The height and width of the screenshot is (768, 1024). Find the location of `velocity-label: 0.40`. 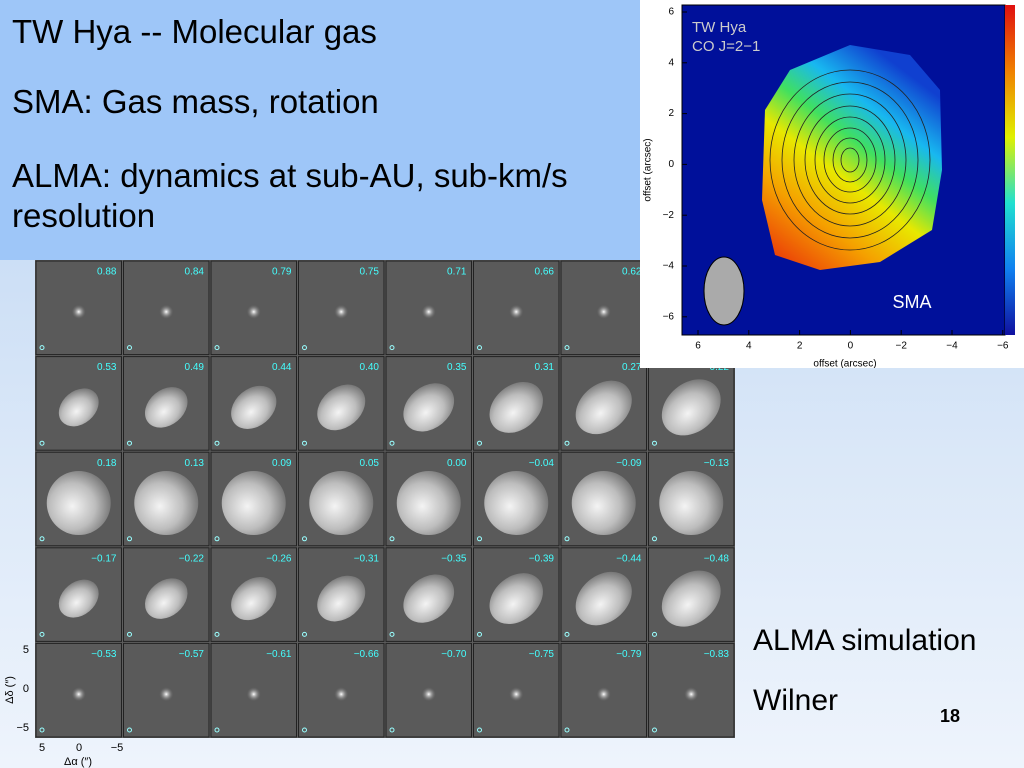

velocity-label: 0.40 is located at coordinates (370, 367).